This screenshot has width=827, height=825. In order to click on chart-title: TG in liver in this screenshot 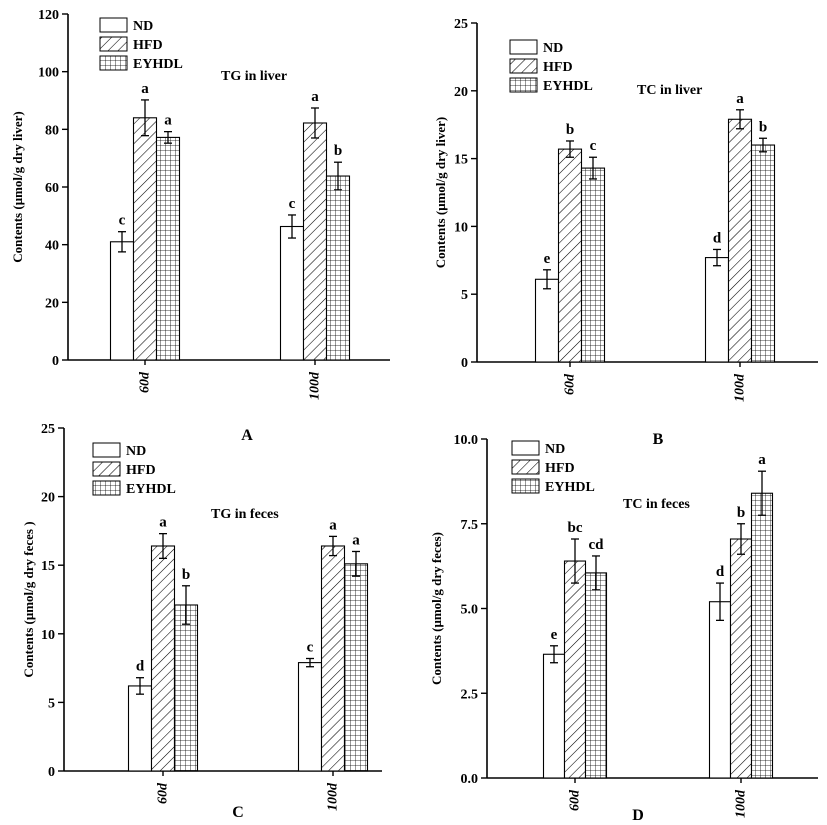, I will do `click(254, 76)`.